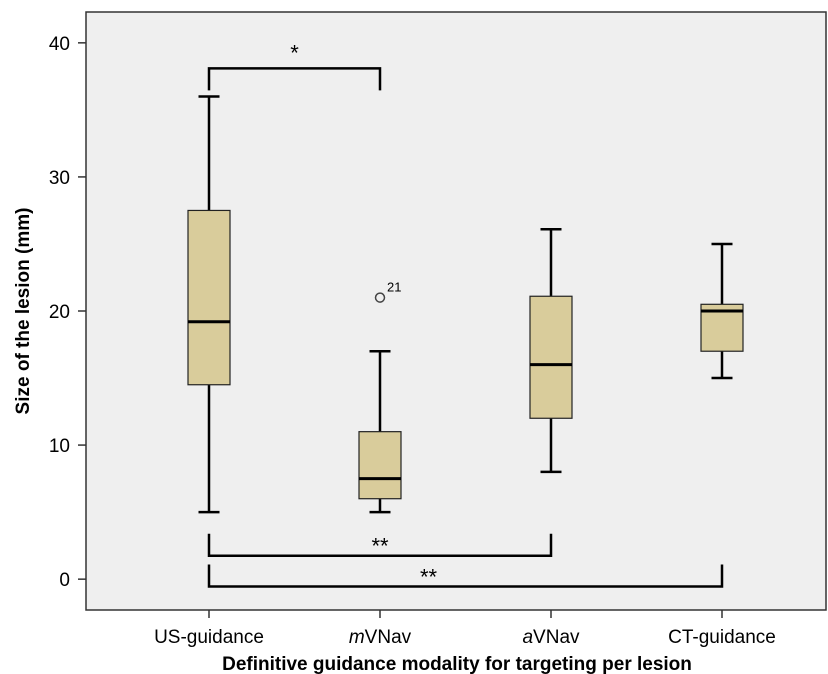  I want to click on outlier-point, so click(380, 297).